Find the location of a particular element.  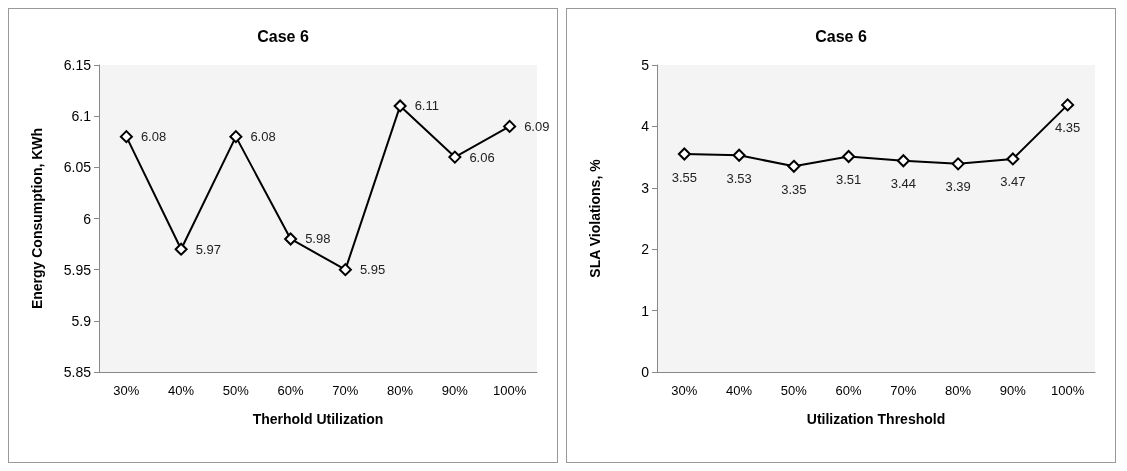

data-label: 3.39 is located at coordinates (958, 187).